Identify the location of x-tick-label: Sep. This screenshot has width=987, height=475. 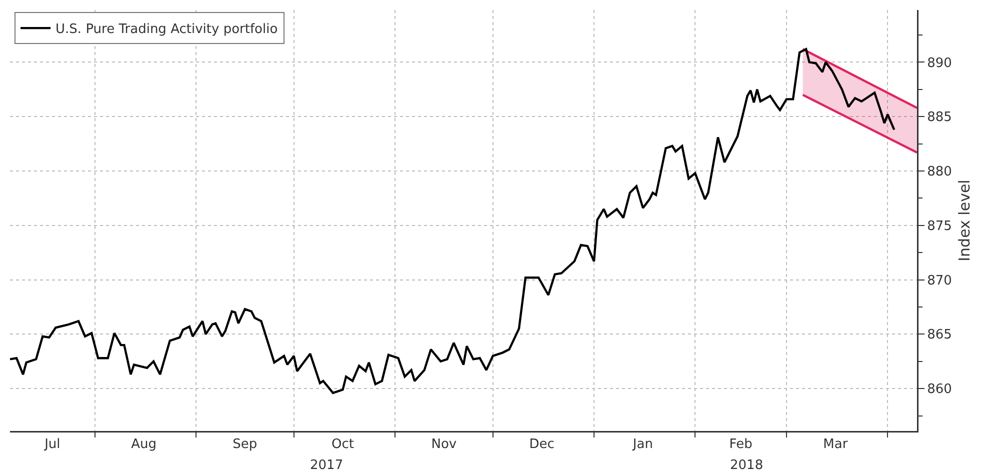
(245, 444).